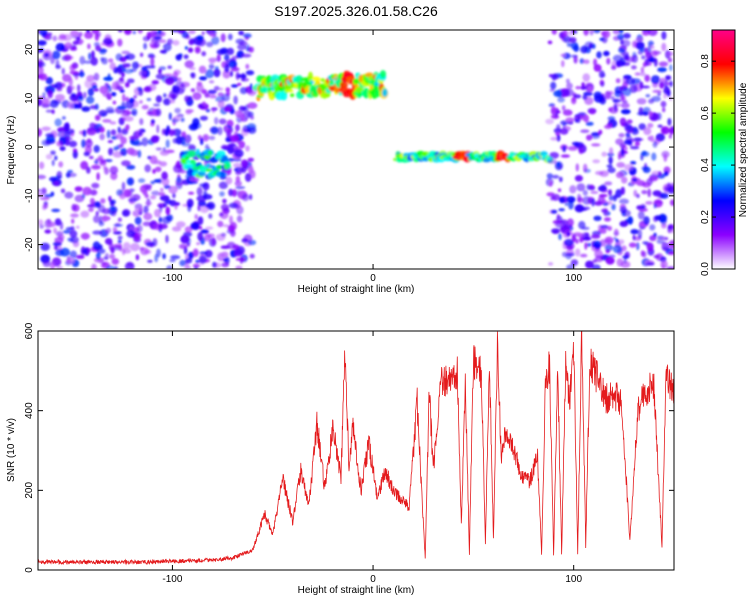 The height and width of the screenshot is (600, 750). I want to click on colorbar-tick-label: 0.2, so click(705, 217).